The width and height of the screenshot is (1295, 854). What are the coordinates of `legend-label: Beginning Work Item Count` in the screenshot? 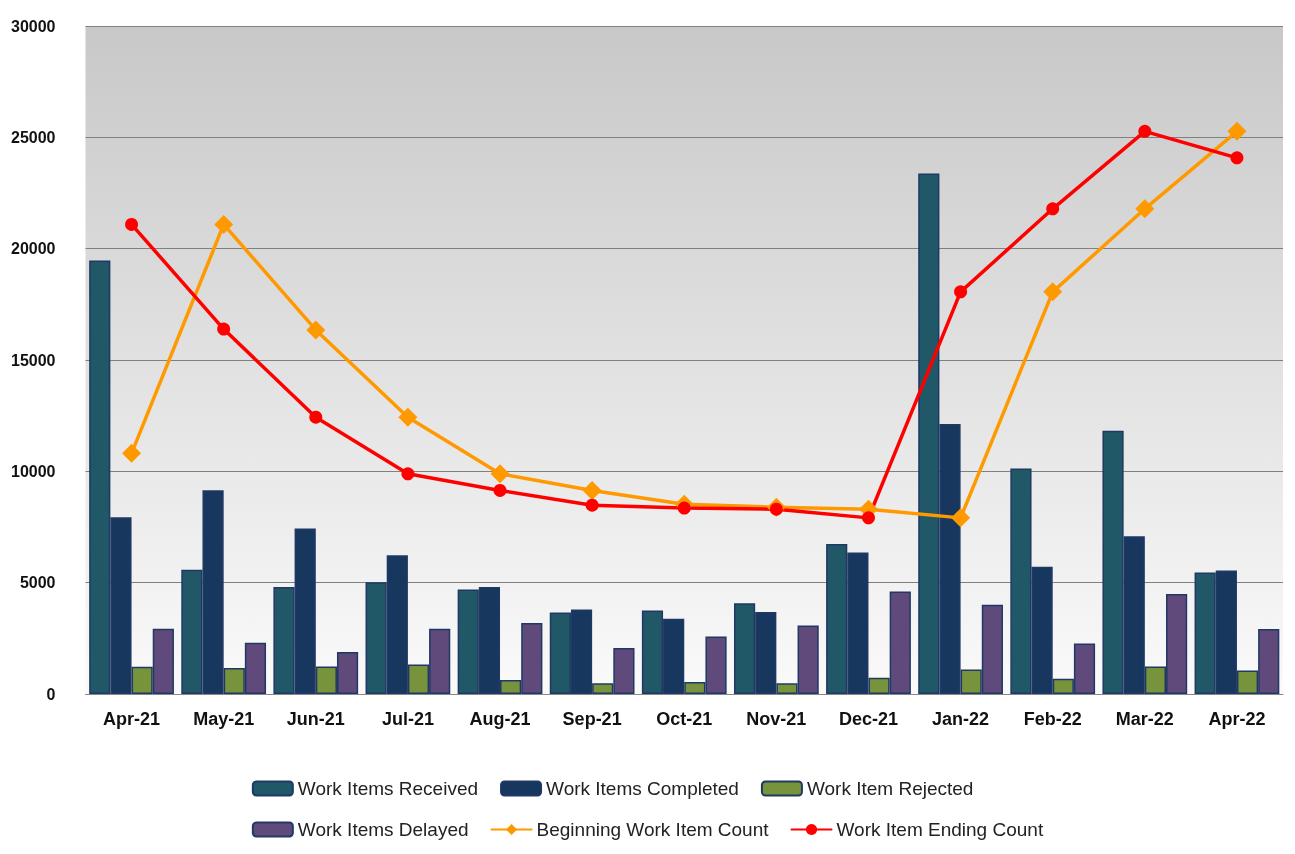 It's located at (653, 829).